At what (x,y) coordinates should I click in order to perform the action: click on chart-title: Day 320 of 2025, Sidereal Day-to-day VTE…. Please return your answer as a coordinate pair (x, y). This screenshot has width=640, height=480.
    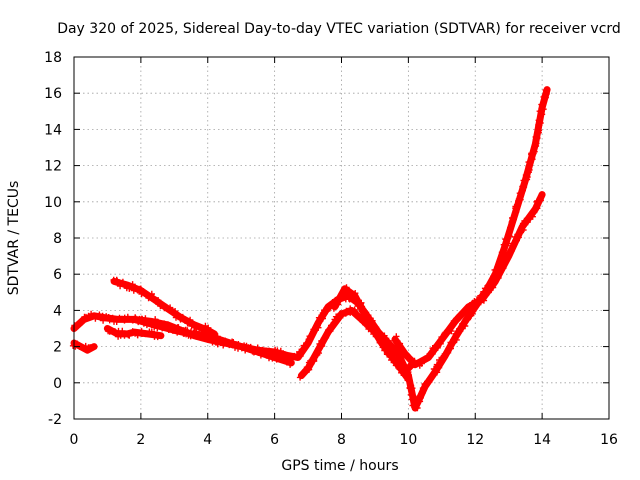
    Looking at the image, I should click on (339, 29).